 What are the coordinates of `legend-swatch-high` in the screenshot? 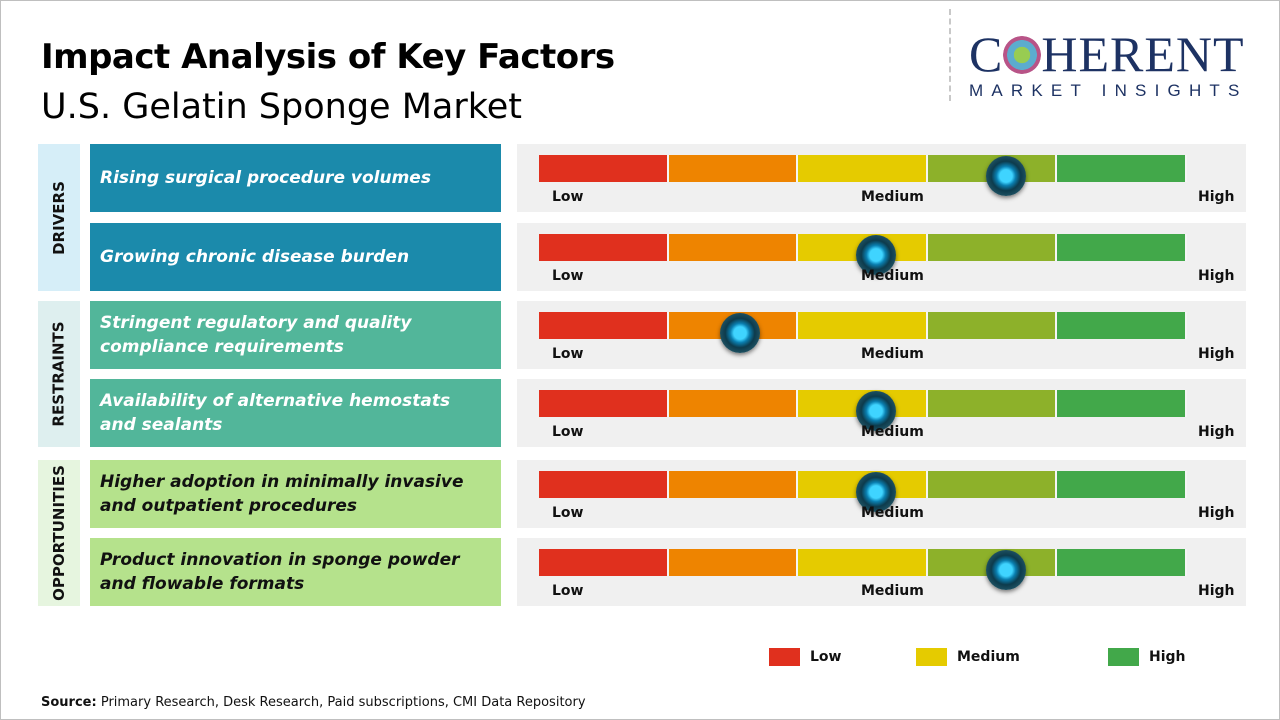 It's located at (1123, 657).